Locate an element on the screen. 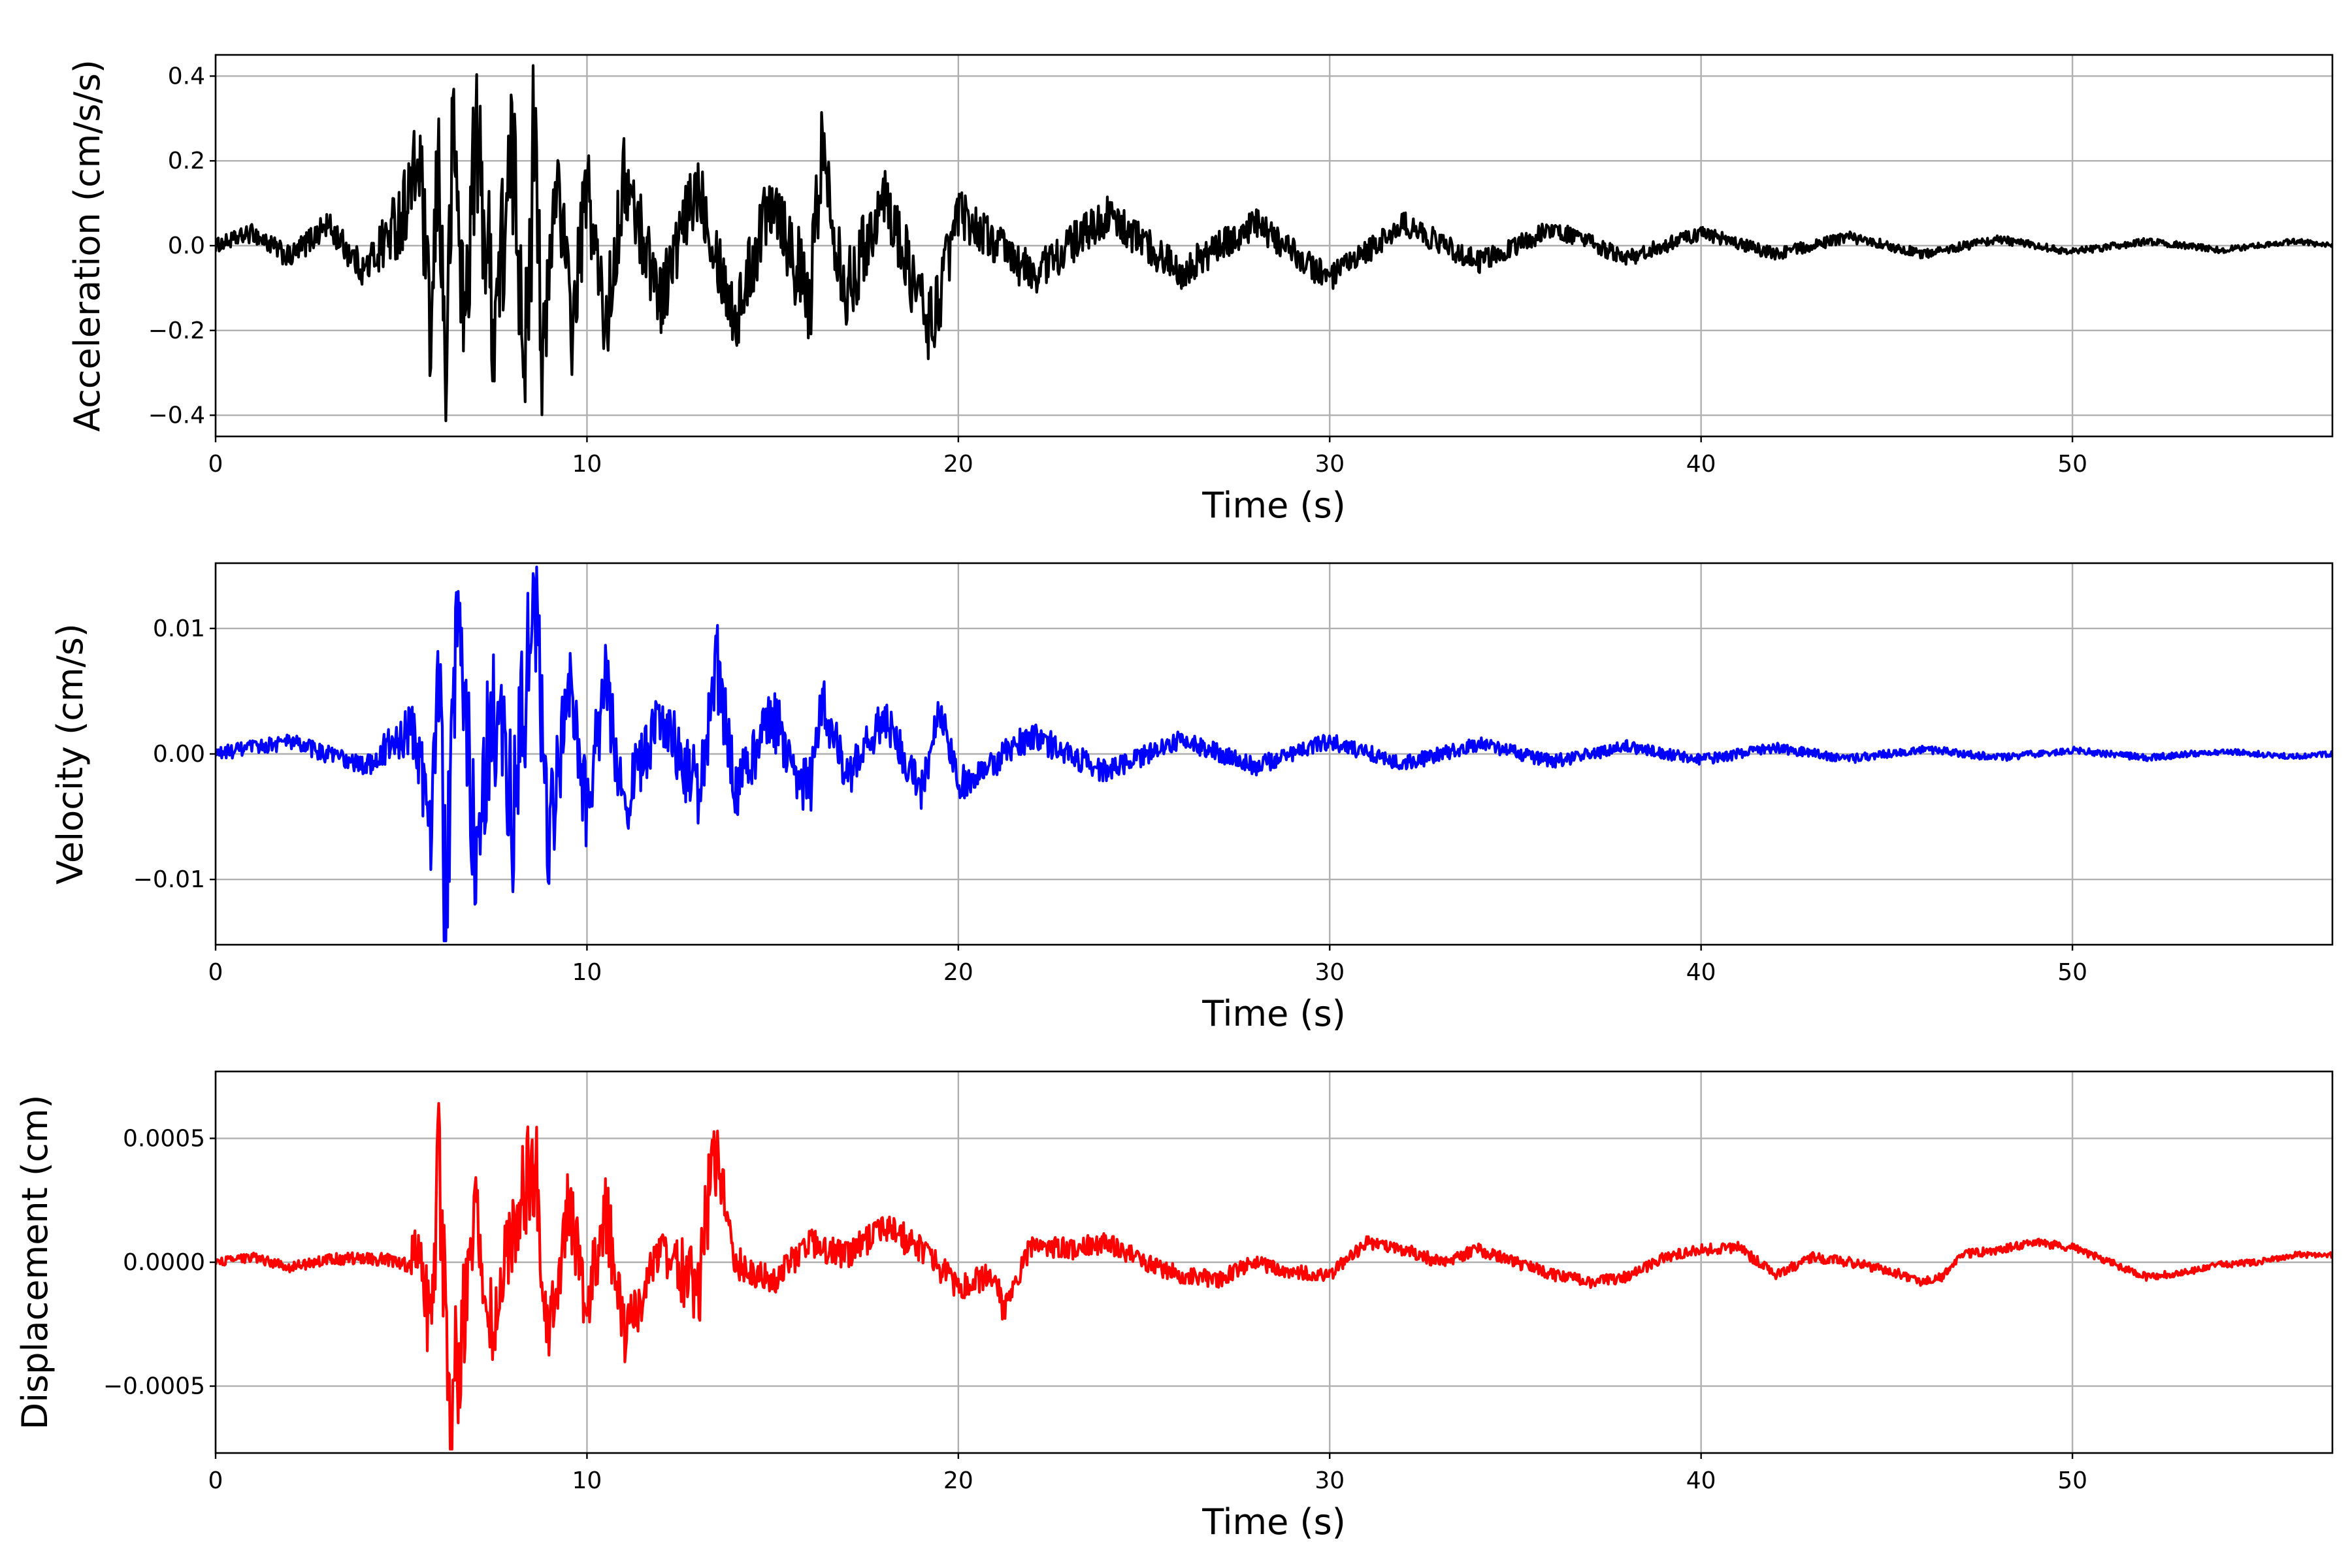 This screenshot has width=2352, height=1568. y-tick-label: −0.4 is located at coordinates (176, 415).